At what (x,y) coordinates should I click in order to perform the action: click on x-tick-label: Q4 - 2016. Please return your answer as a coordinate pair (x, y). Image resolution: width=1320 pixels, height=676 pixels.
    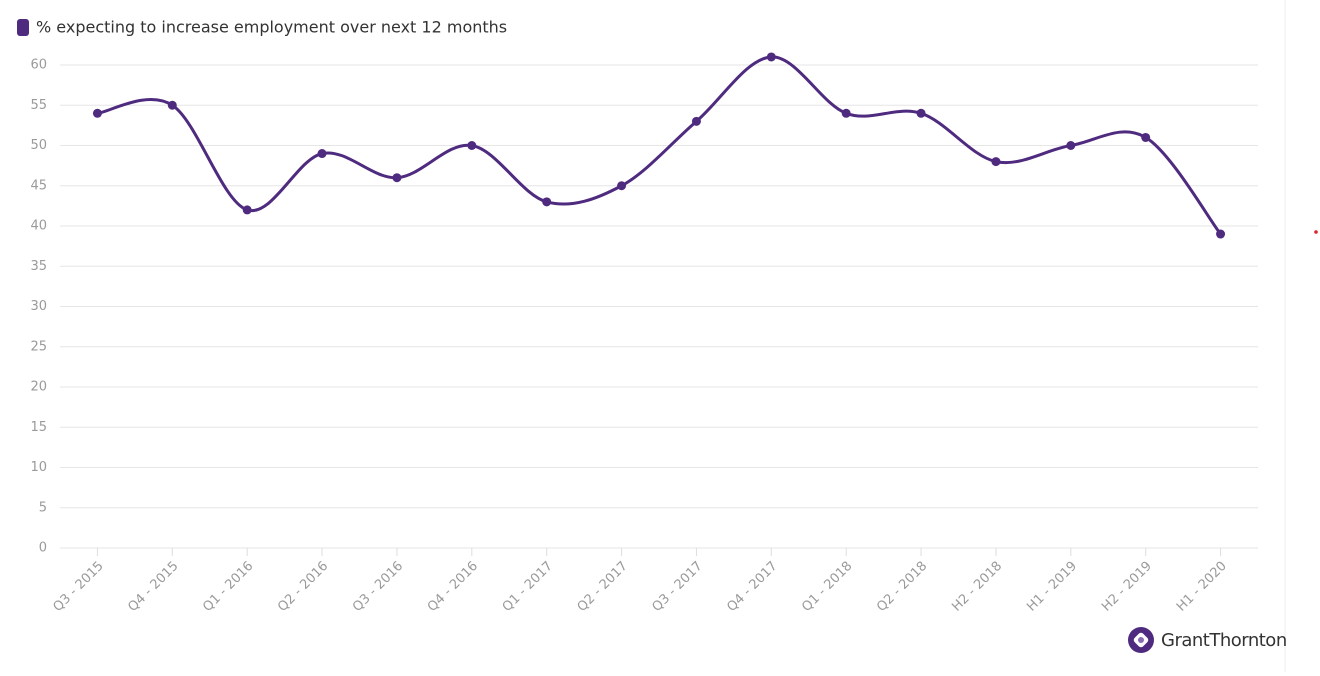
    Looking at the image, I should click on (453, 587).